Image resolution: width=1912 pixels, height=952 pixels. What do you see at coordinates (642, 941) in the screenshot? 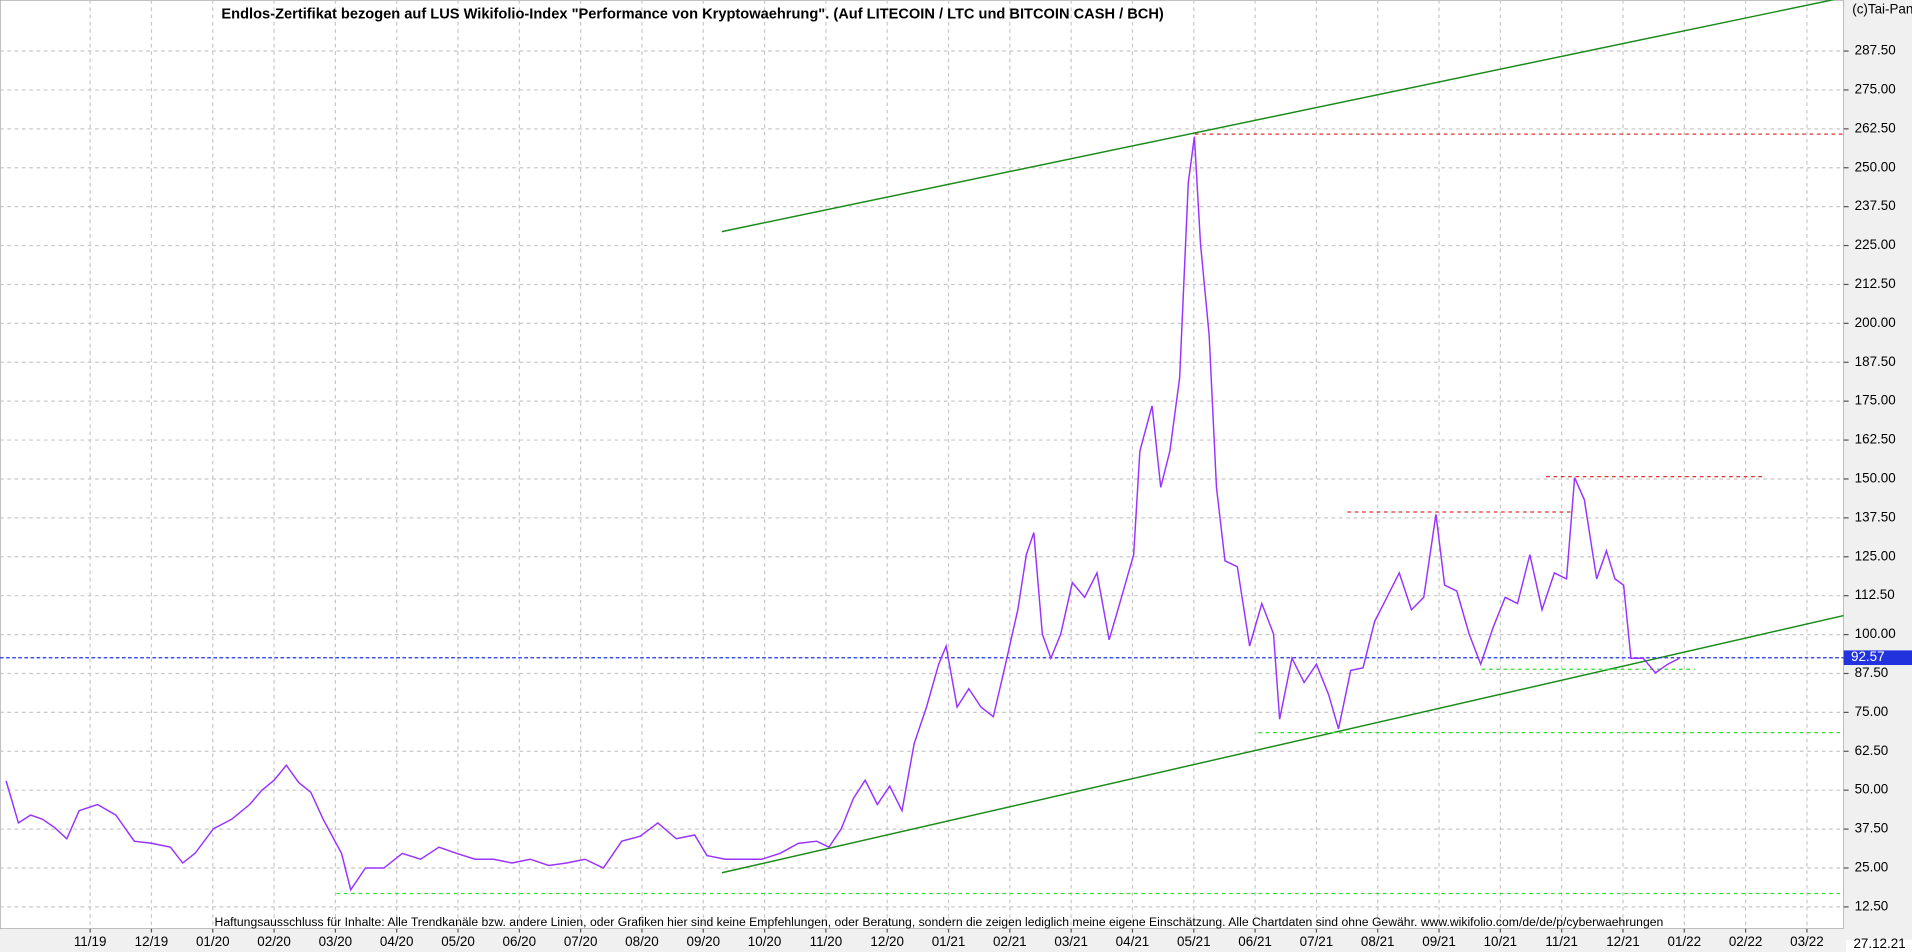
I see `x-tick-label: 08/20` at bounding box center [642, 941].